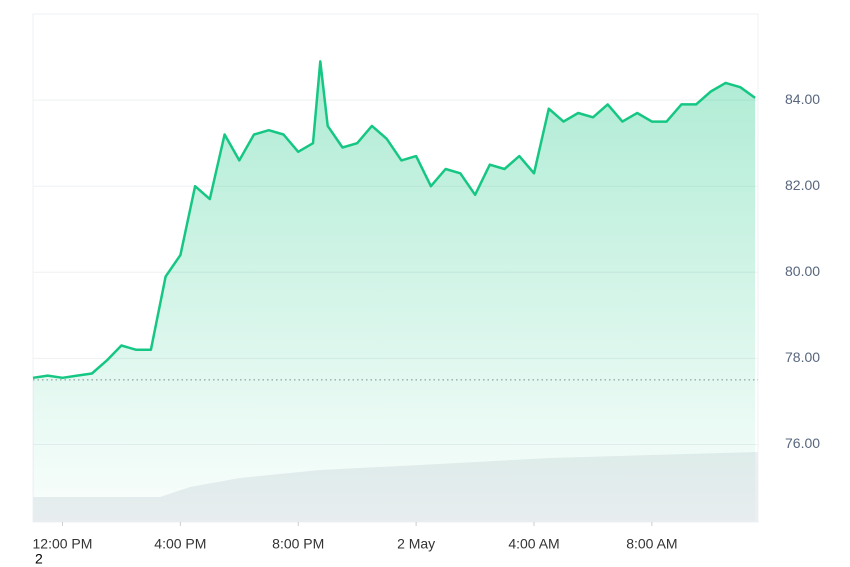 The width and height of the screenshot is (850, 567). I want to click on y-tick-label: 80.00, so click(802, 271).